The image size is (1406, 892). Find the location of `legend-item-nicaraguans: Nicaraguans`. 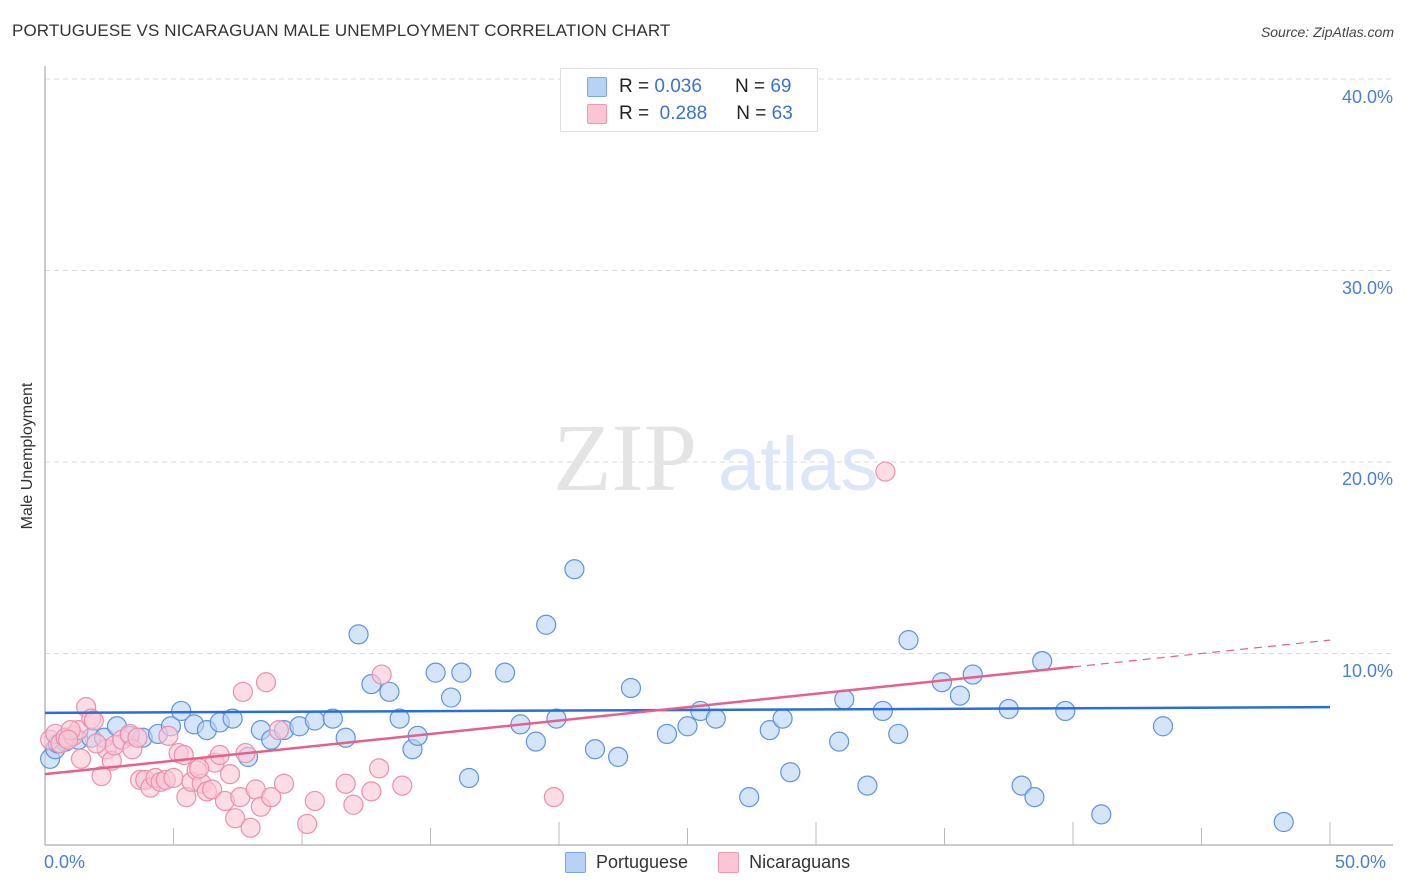

legend-item-nicaraguans: Nicaraguans is located at coordinates (784, 862).